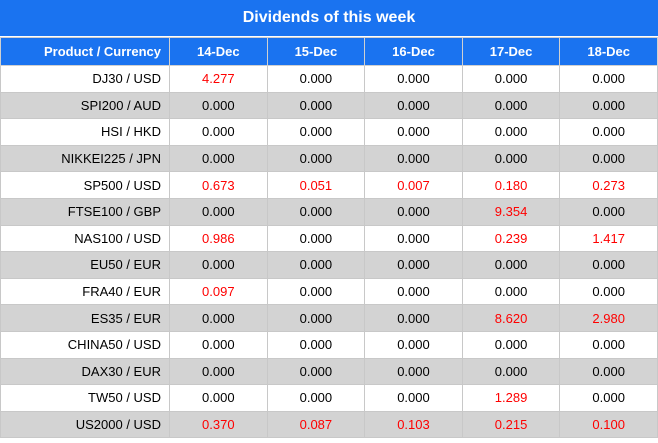  Describe the element at coordinates (218, 79) in the screenshot. I see `dividend-value-cell: 4.277` at that location.